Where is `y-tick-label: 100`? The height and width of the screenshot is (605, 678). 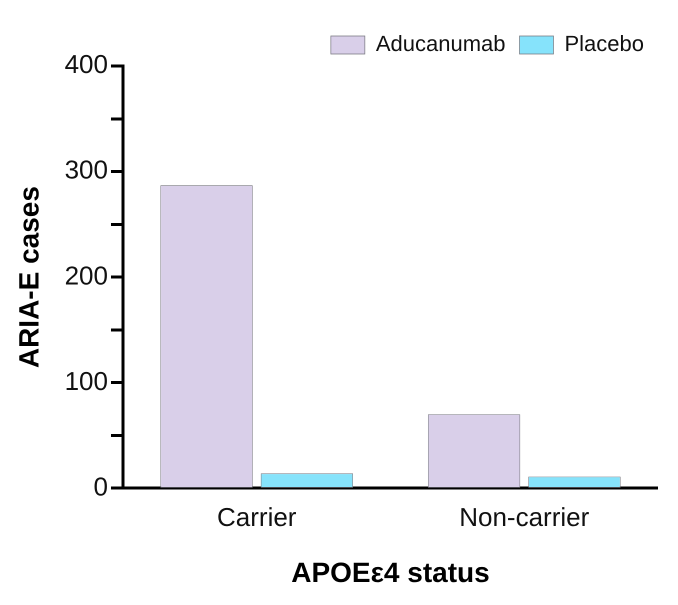
y-tick-label: 100 is located at coordinates (86, 381).